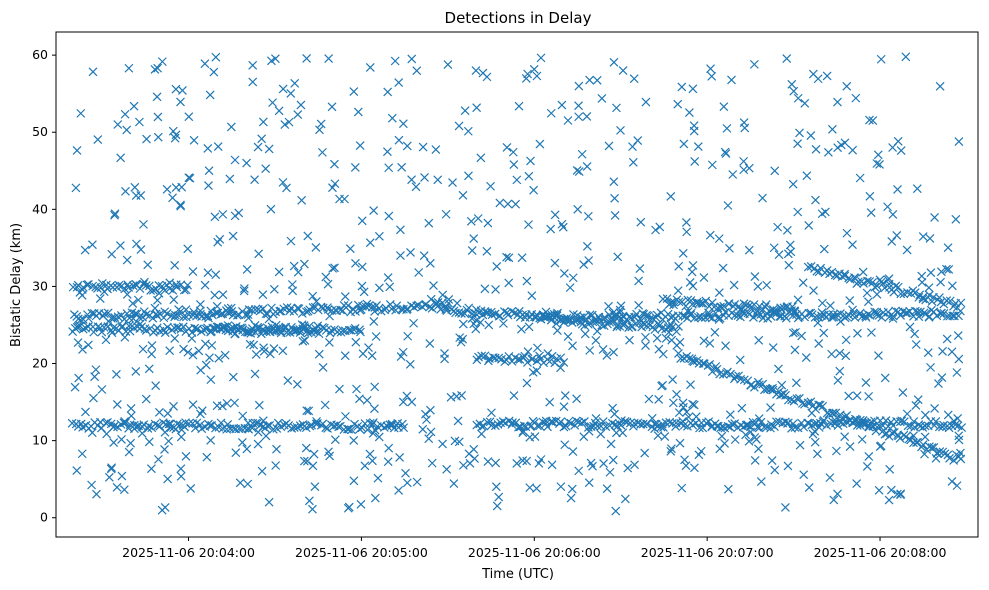  I want to click on y-axis: 0 10 20 30 40 50 60, so click(44, 286).